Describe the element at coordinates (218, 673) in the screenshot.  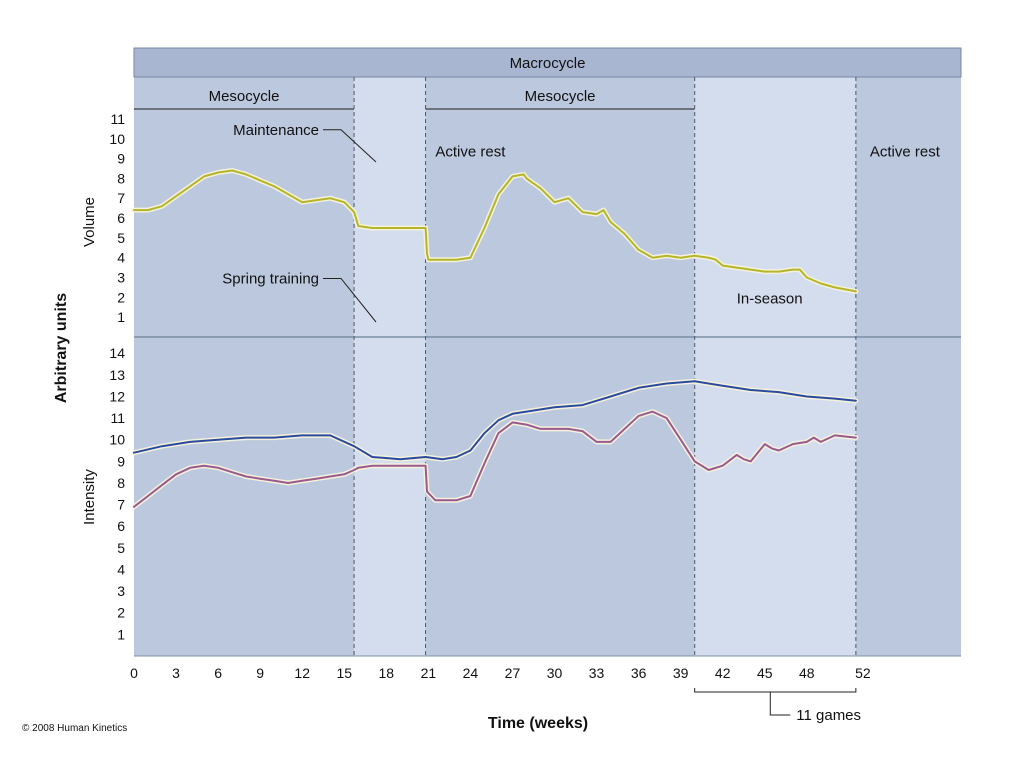
I see `xtick-6: 6` at that location.